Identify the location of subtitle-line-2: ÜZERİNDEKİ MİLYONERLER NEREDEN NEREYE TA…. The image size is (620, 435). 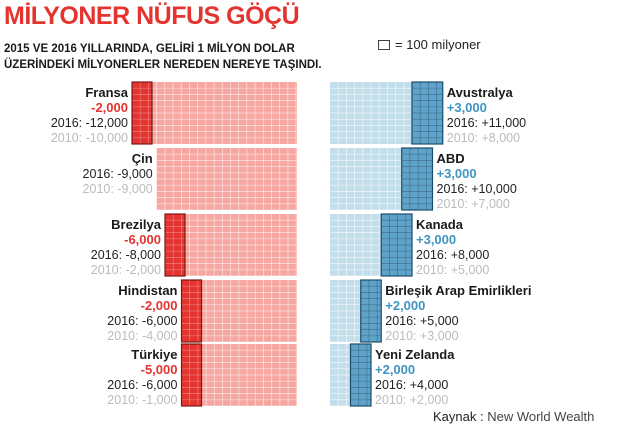
(163, 65).